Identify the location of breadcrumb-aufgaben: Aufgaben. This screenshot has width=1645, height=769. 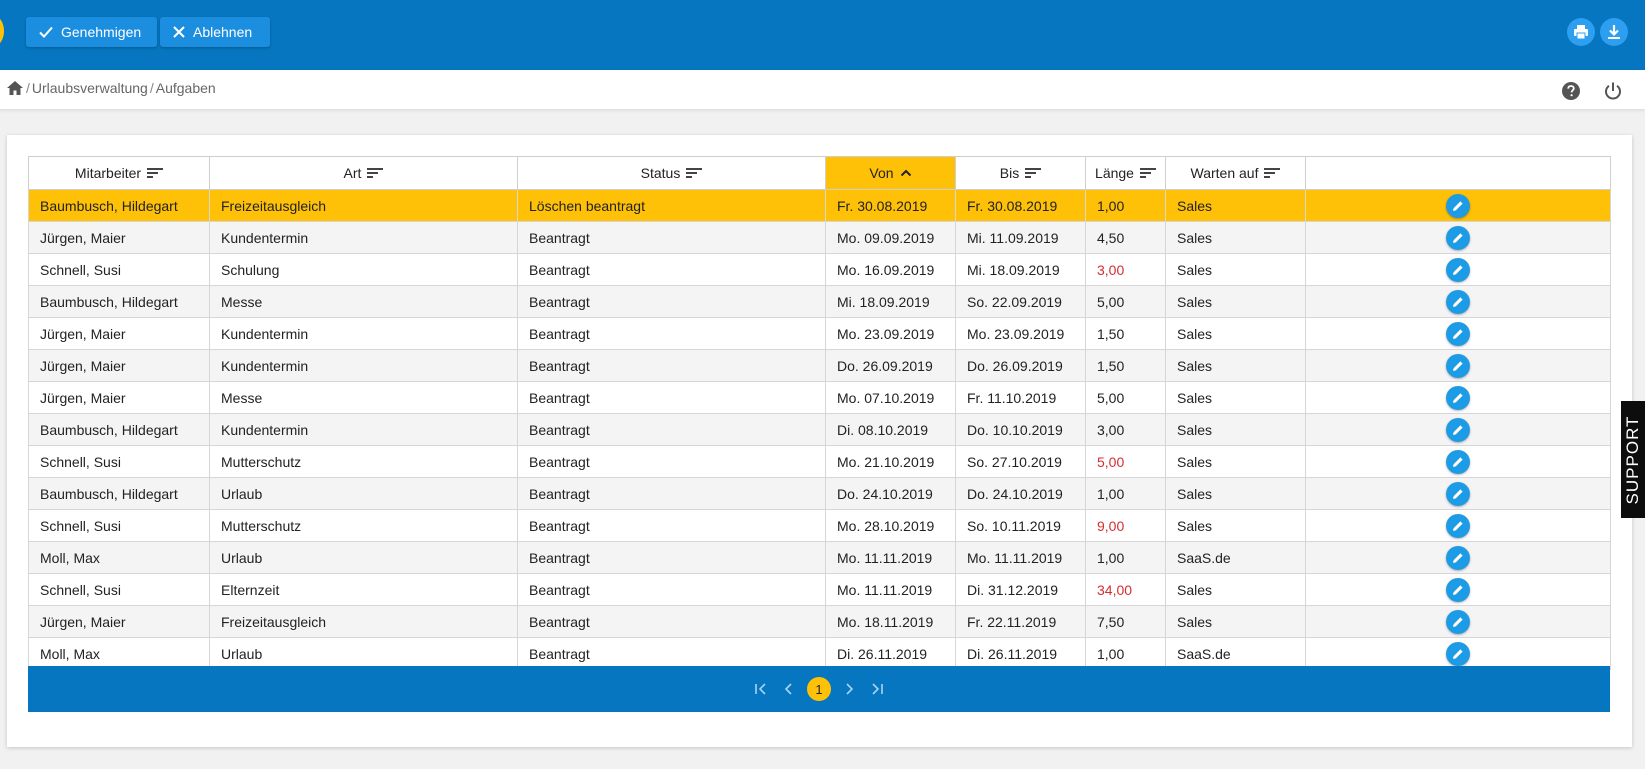
(185, 88).